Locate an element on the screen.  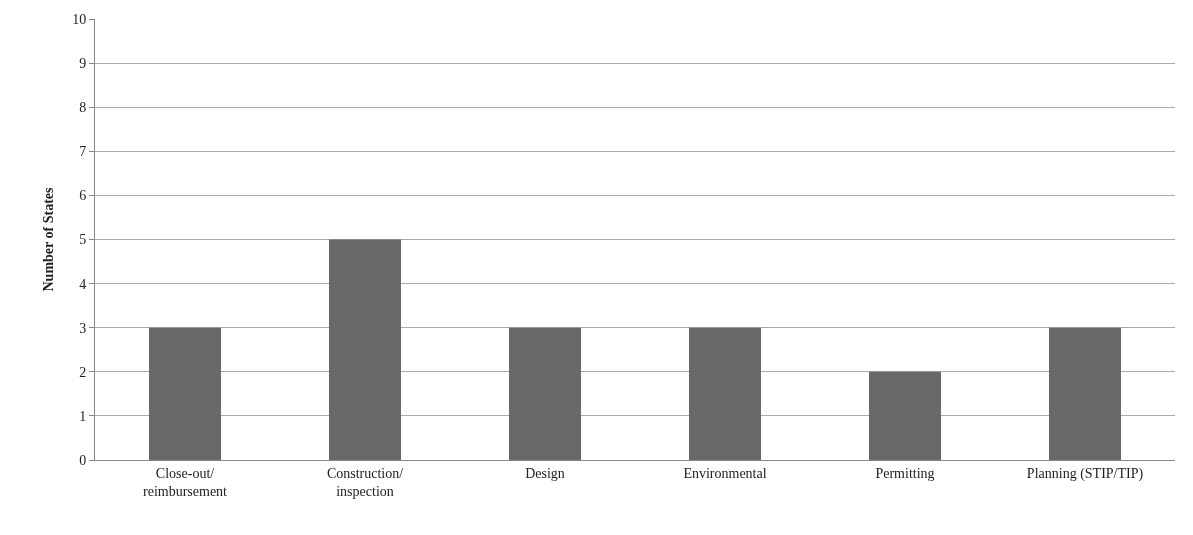
y-tick-label: 8 is located at coordinates (83, 108).